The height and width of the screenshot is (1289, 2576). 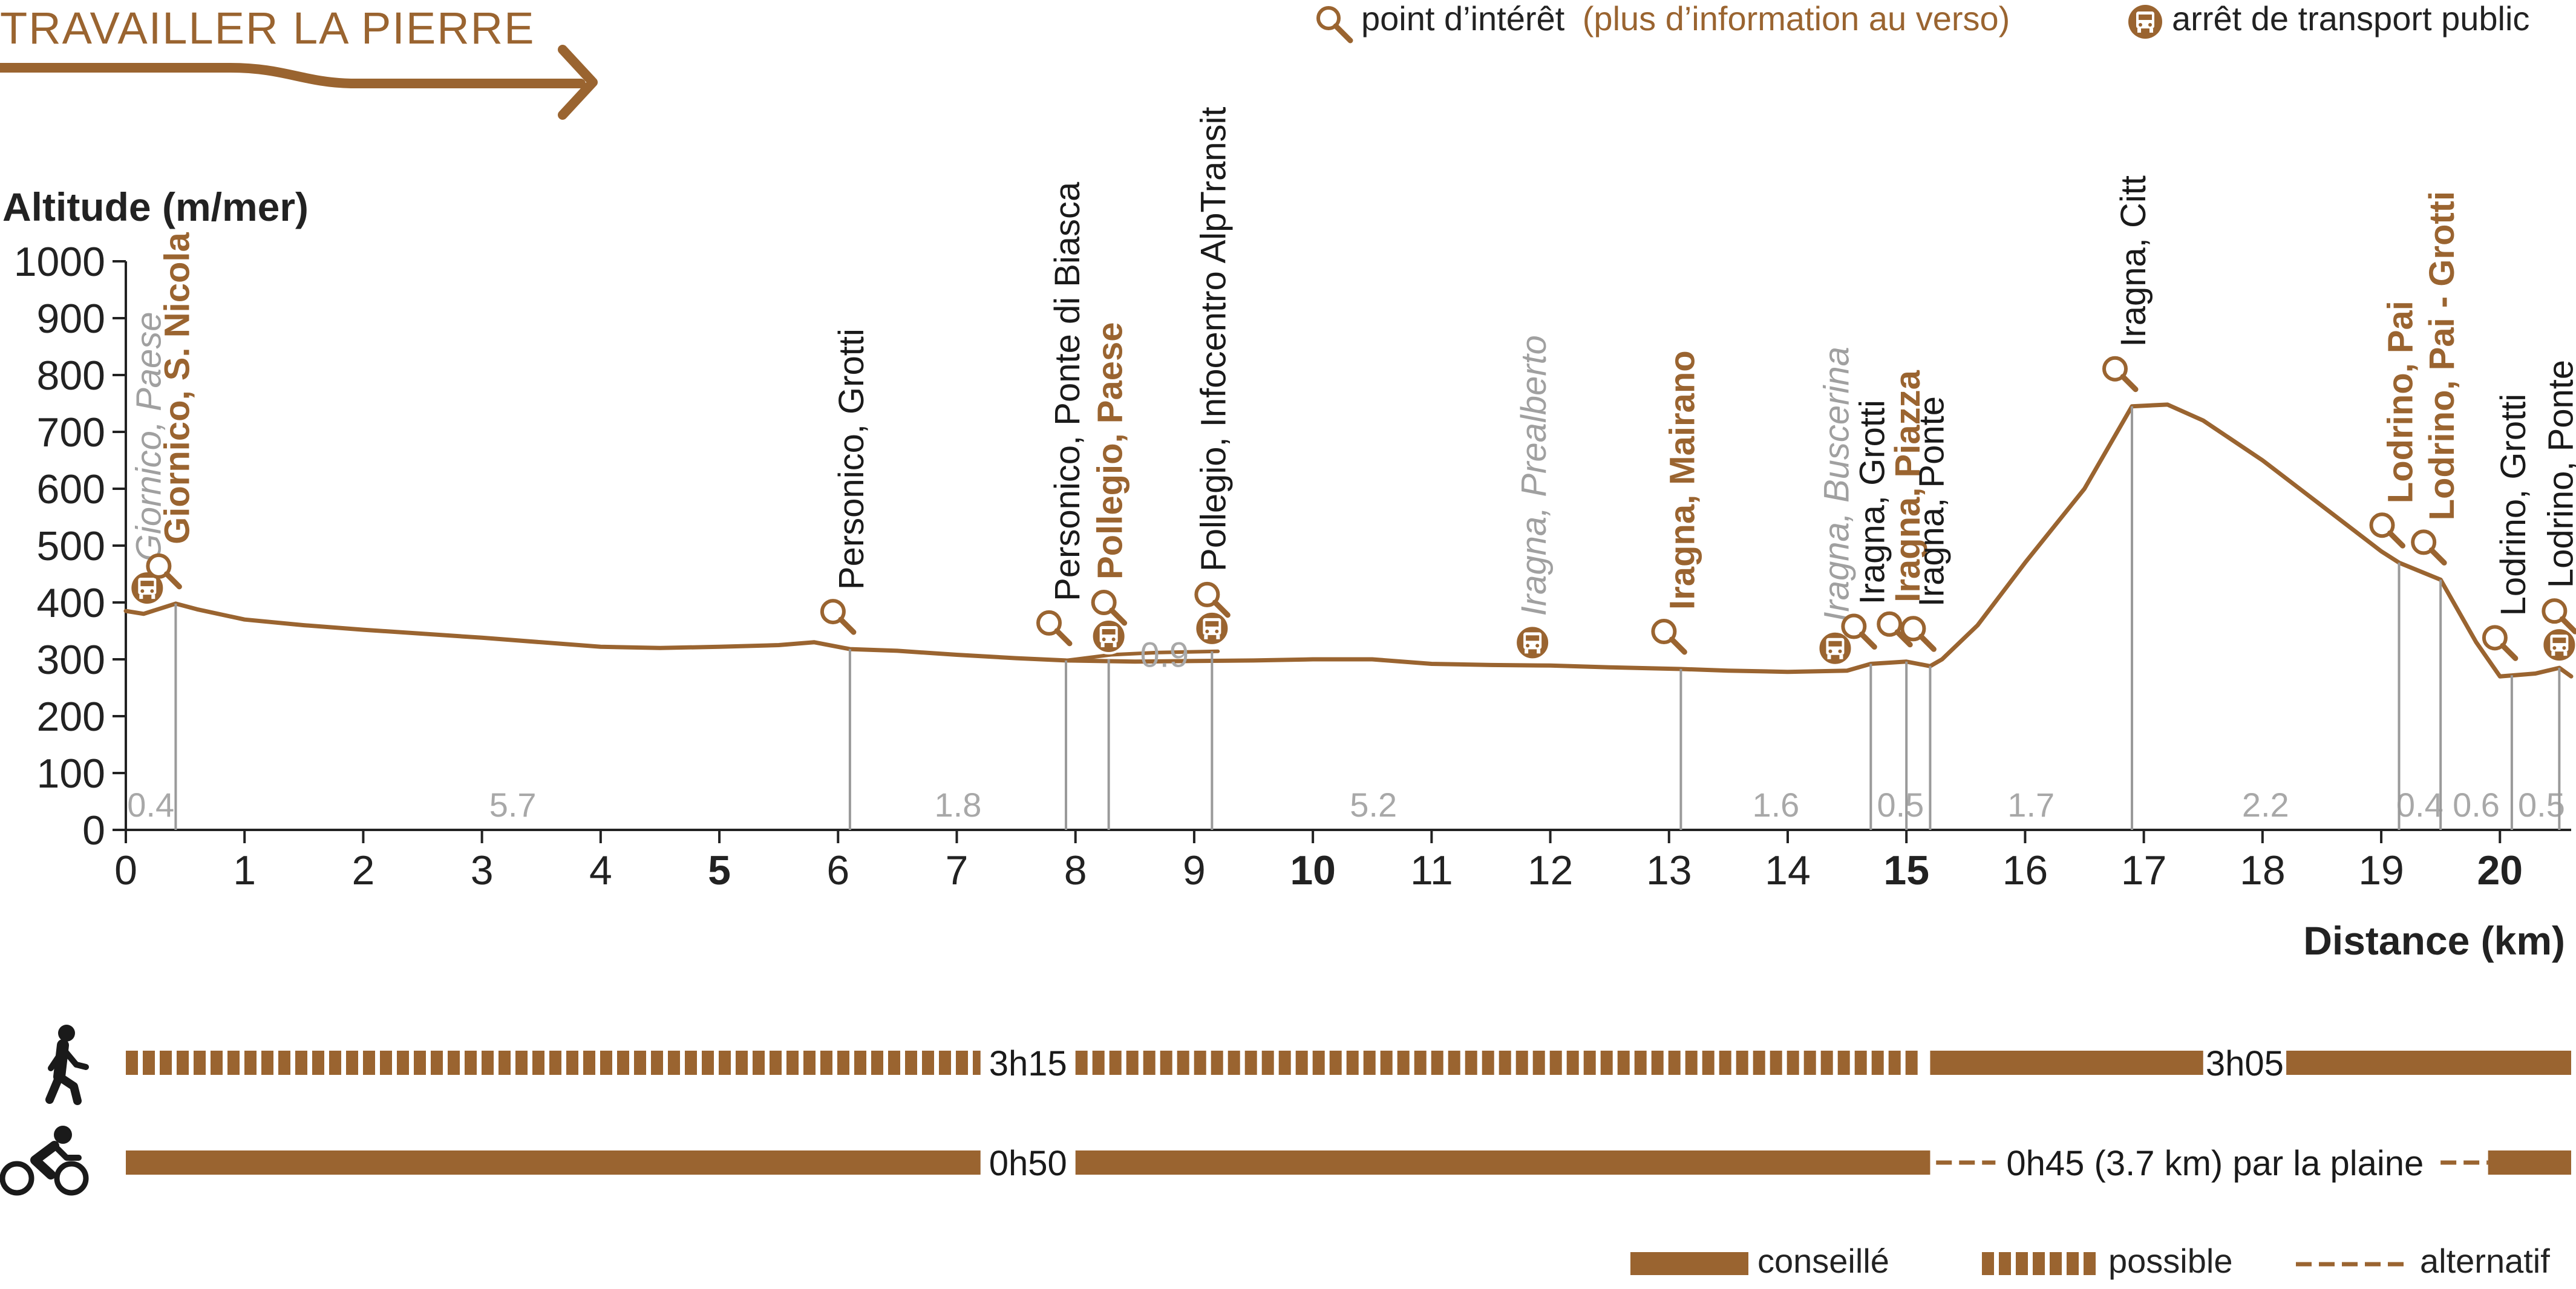 What do you see at coordinates (2145, 22) in the screenshot?
I see `legend-bus-icon` at bounding box center [2145, 22].